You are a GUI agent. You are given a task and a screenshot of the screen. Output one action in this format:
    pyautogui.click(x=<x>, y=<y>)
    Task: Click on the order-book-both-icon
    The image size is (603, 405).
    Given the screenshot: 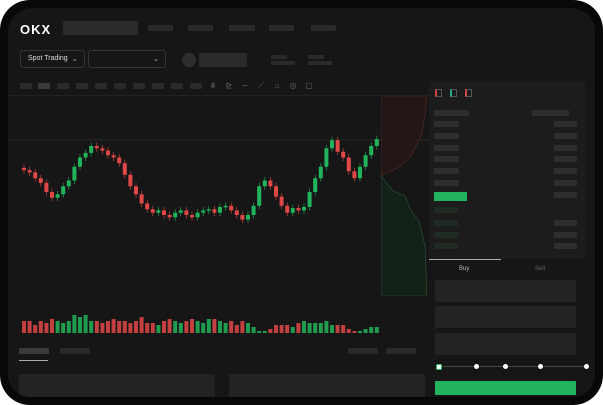 What is the action you would take?
    pyautogui.click(x=438, y=93)
    